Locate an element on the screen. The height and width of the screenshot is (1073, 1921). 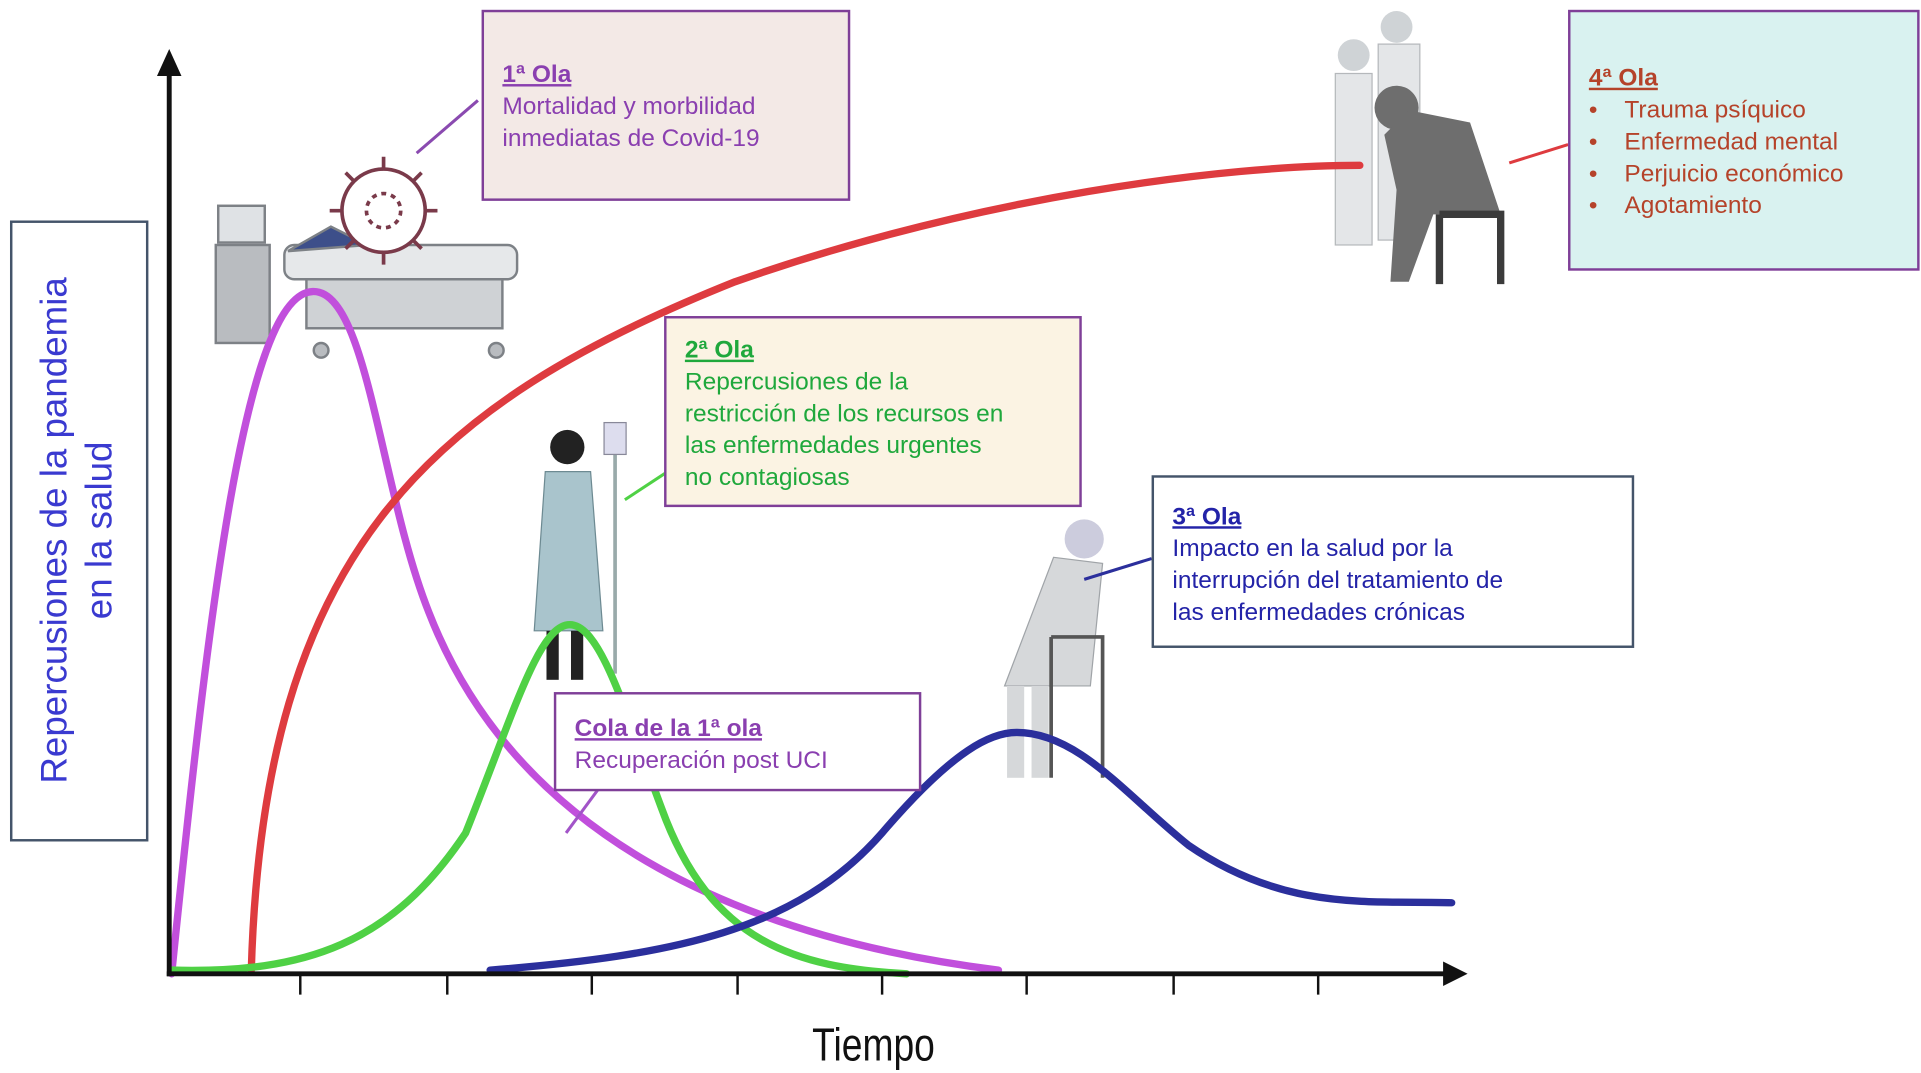
box-wave-3-part is located at coordinates (1393, 561).